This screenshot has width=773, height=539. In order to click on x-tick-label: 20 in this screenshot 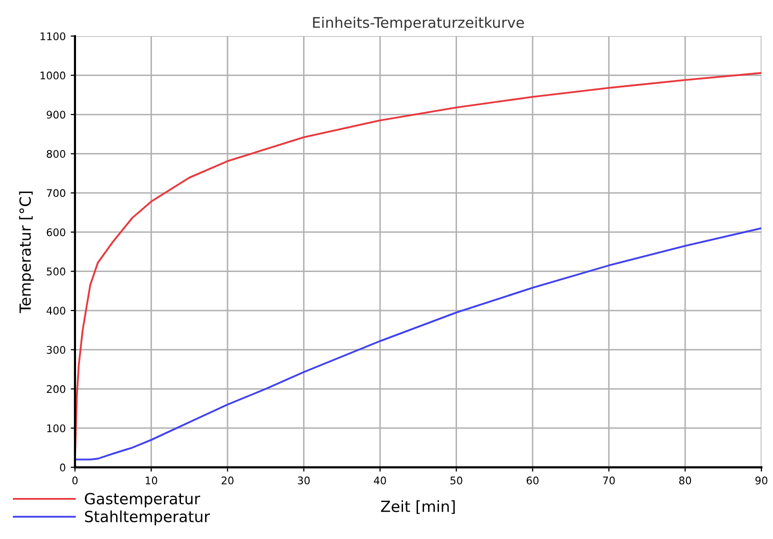, I will do `click(228, 480)`.